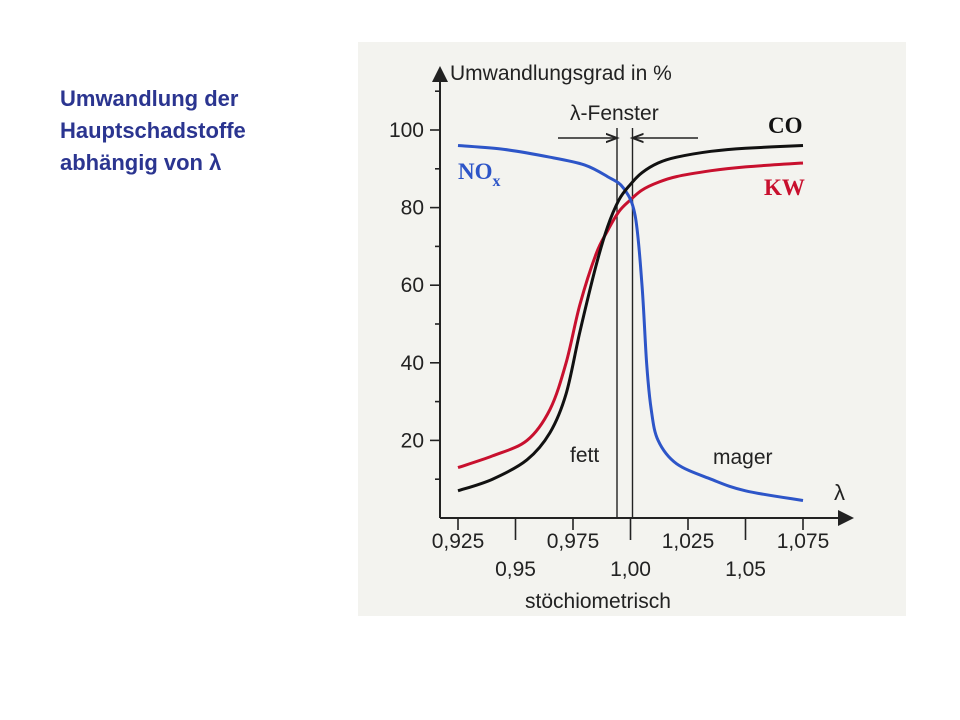 The image size is (960, 720). I want to click on legend-nox-sub: x, so click(497, 181).